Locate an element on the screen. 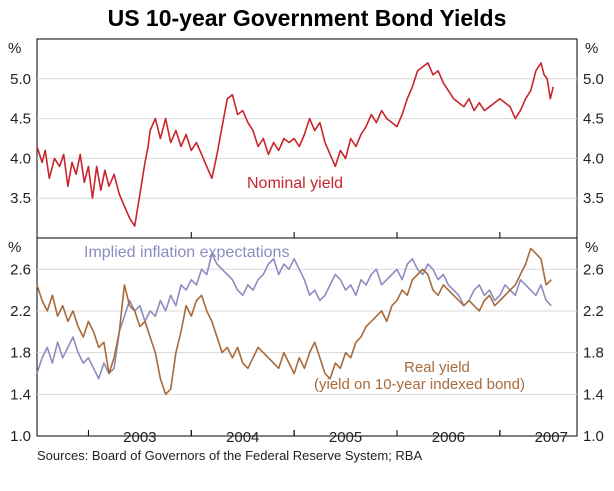  real-yield-sublabel: (yield on 10-year indexed bond) is located at coordinates (419, 384).